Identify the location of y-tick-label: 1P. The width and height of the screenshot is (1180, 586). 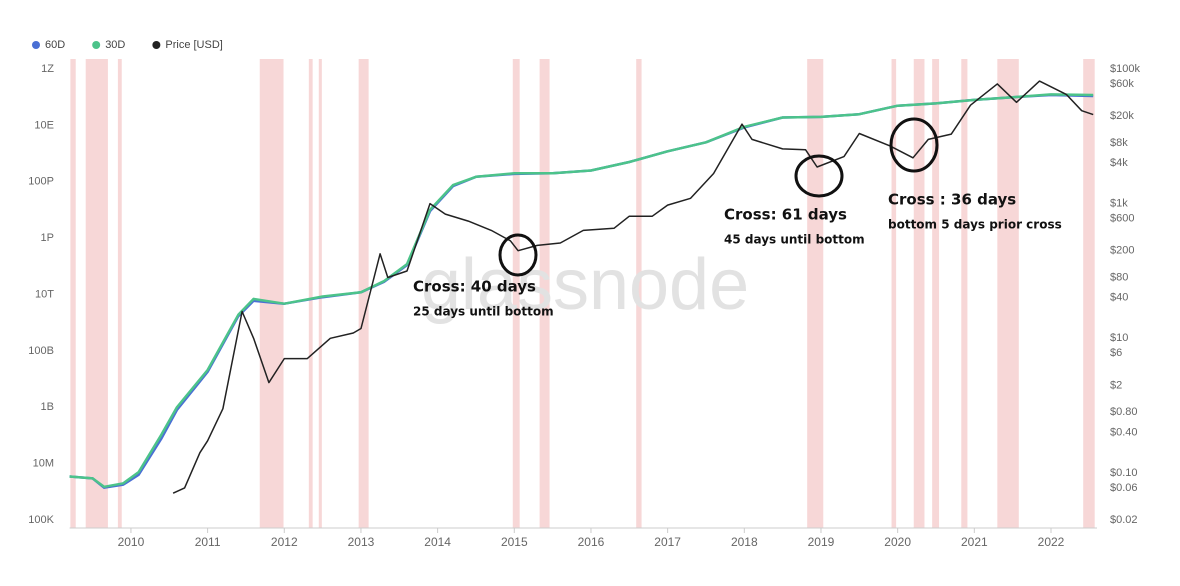
(47, 238).